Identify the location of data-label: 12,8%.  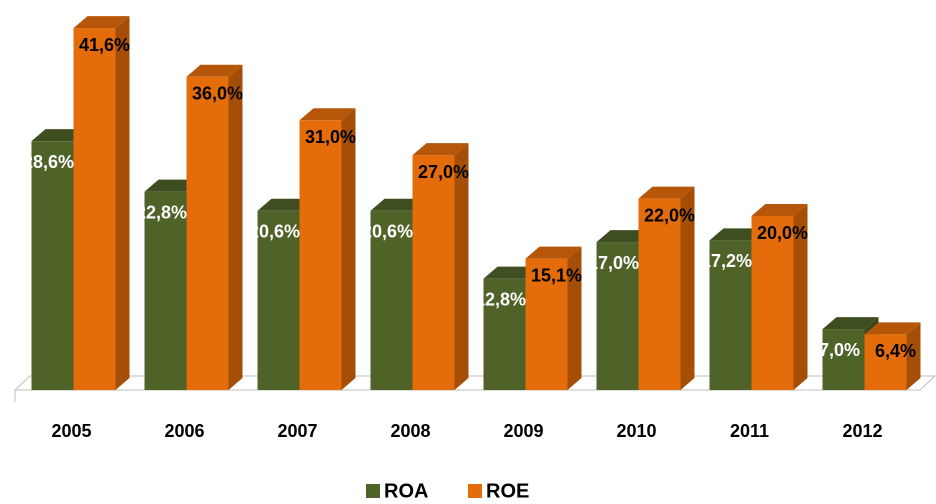
(500, 299).